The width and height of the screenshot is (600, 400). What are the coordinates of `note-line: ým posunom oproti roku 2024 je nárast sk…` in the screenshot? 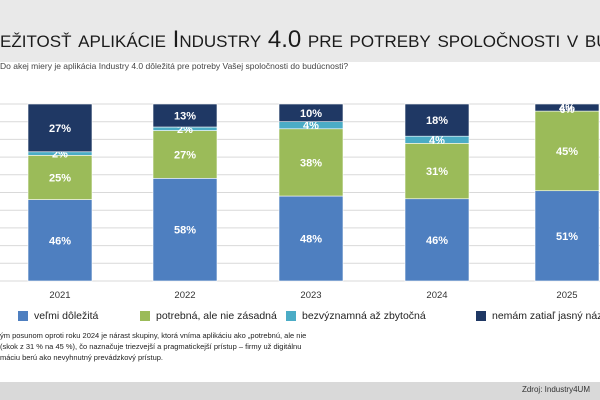 It's located at (153, 335).